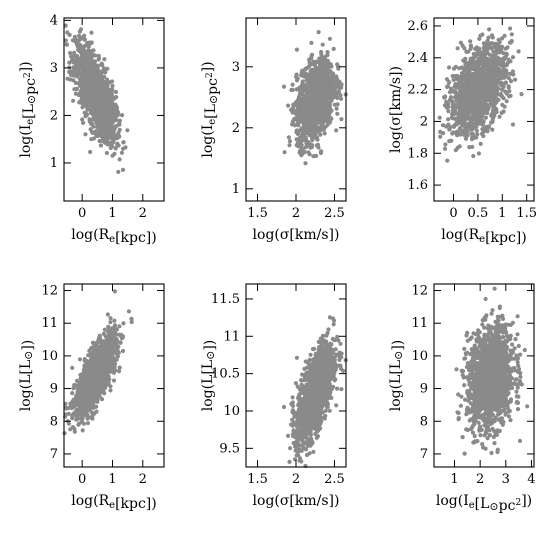  I want to click on x-tick-label: 1, so click(502, 213).